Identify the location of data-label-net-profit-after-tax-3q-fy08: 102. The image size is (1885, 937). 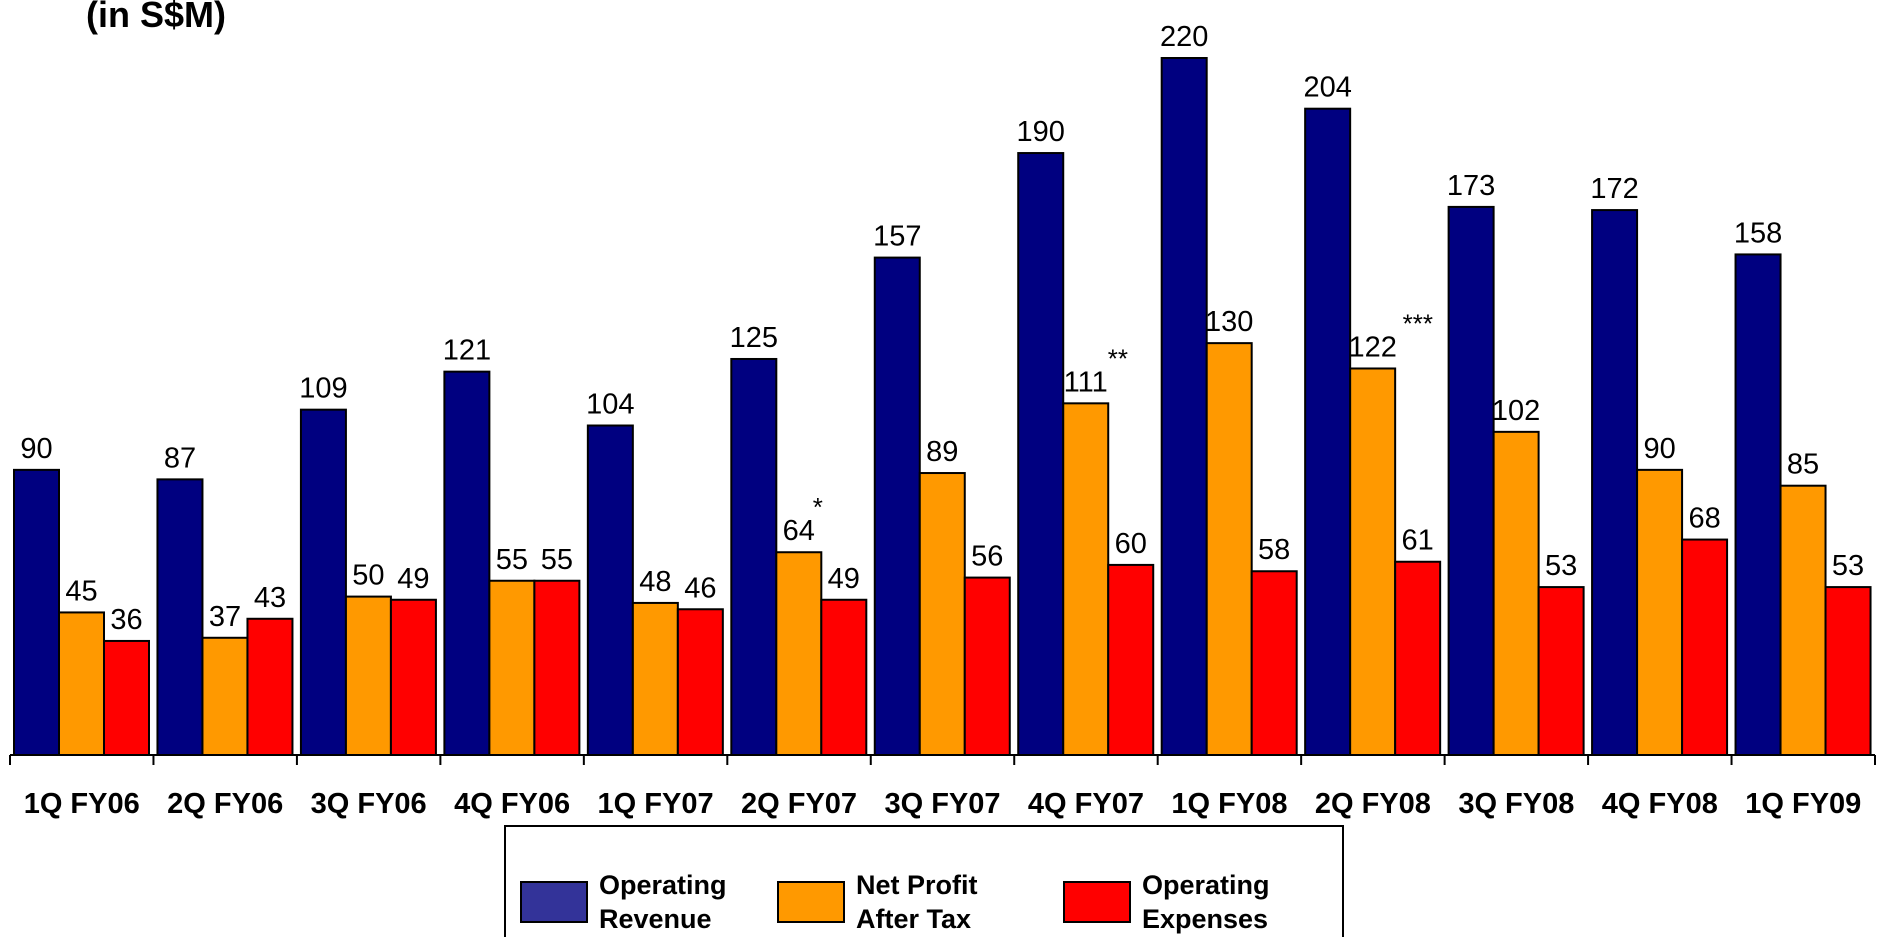
(1516, 411).